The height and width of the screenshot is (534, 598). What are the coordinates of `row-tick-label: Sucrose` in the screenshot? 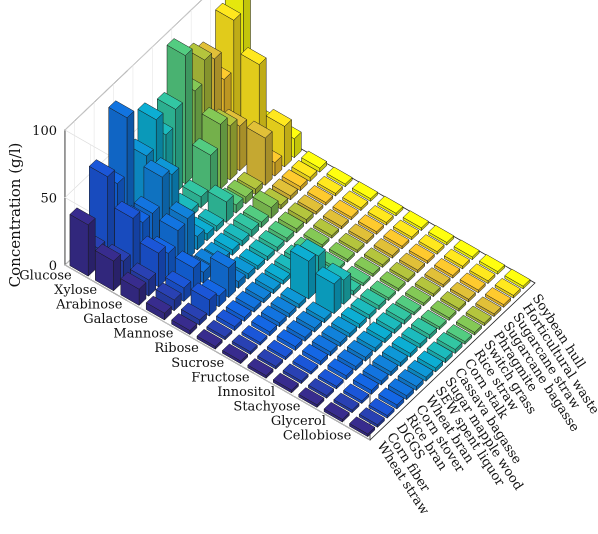 It's located at (197, 363).